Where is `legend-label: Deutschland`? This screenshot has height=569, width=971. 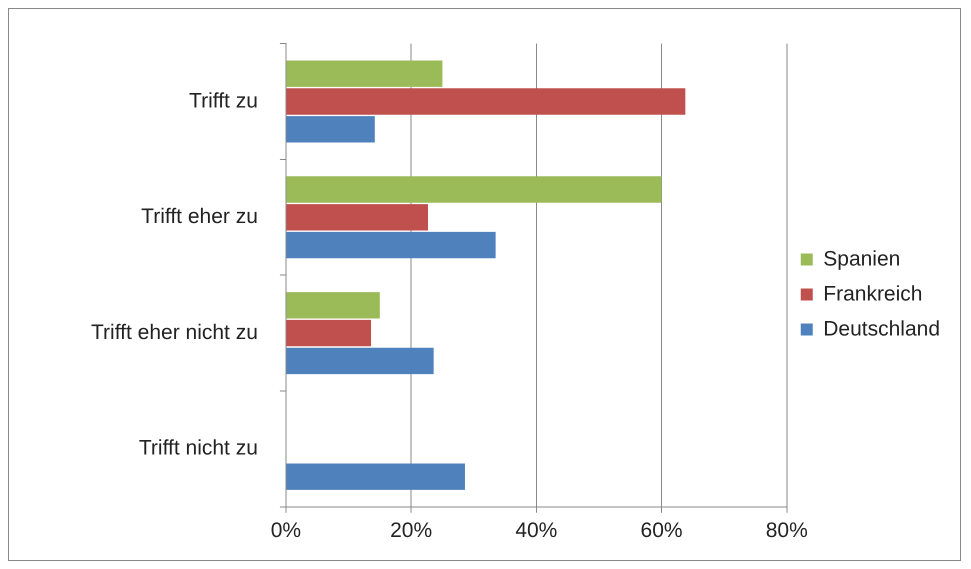 legend-label: Deutschland is located at coordinates (881, 328).